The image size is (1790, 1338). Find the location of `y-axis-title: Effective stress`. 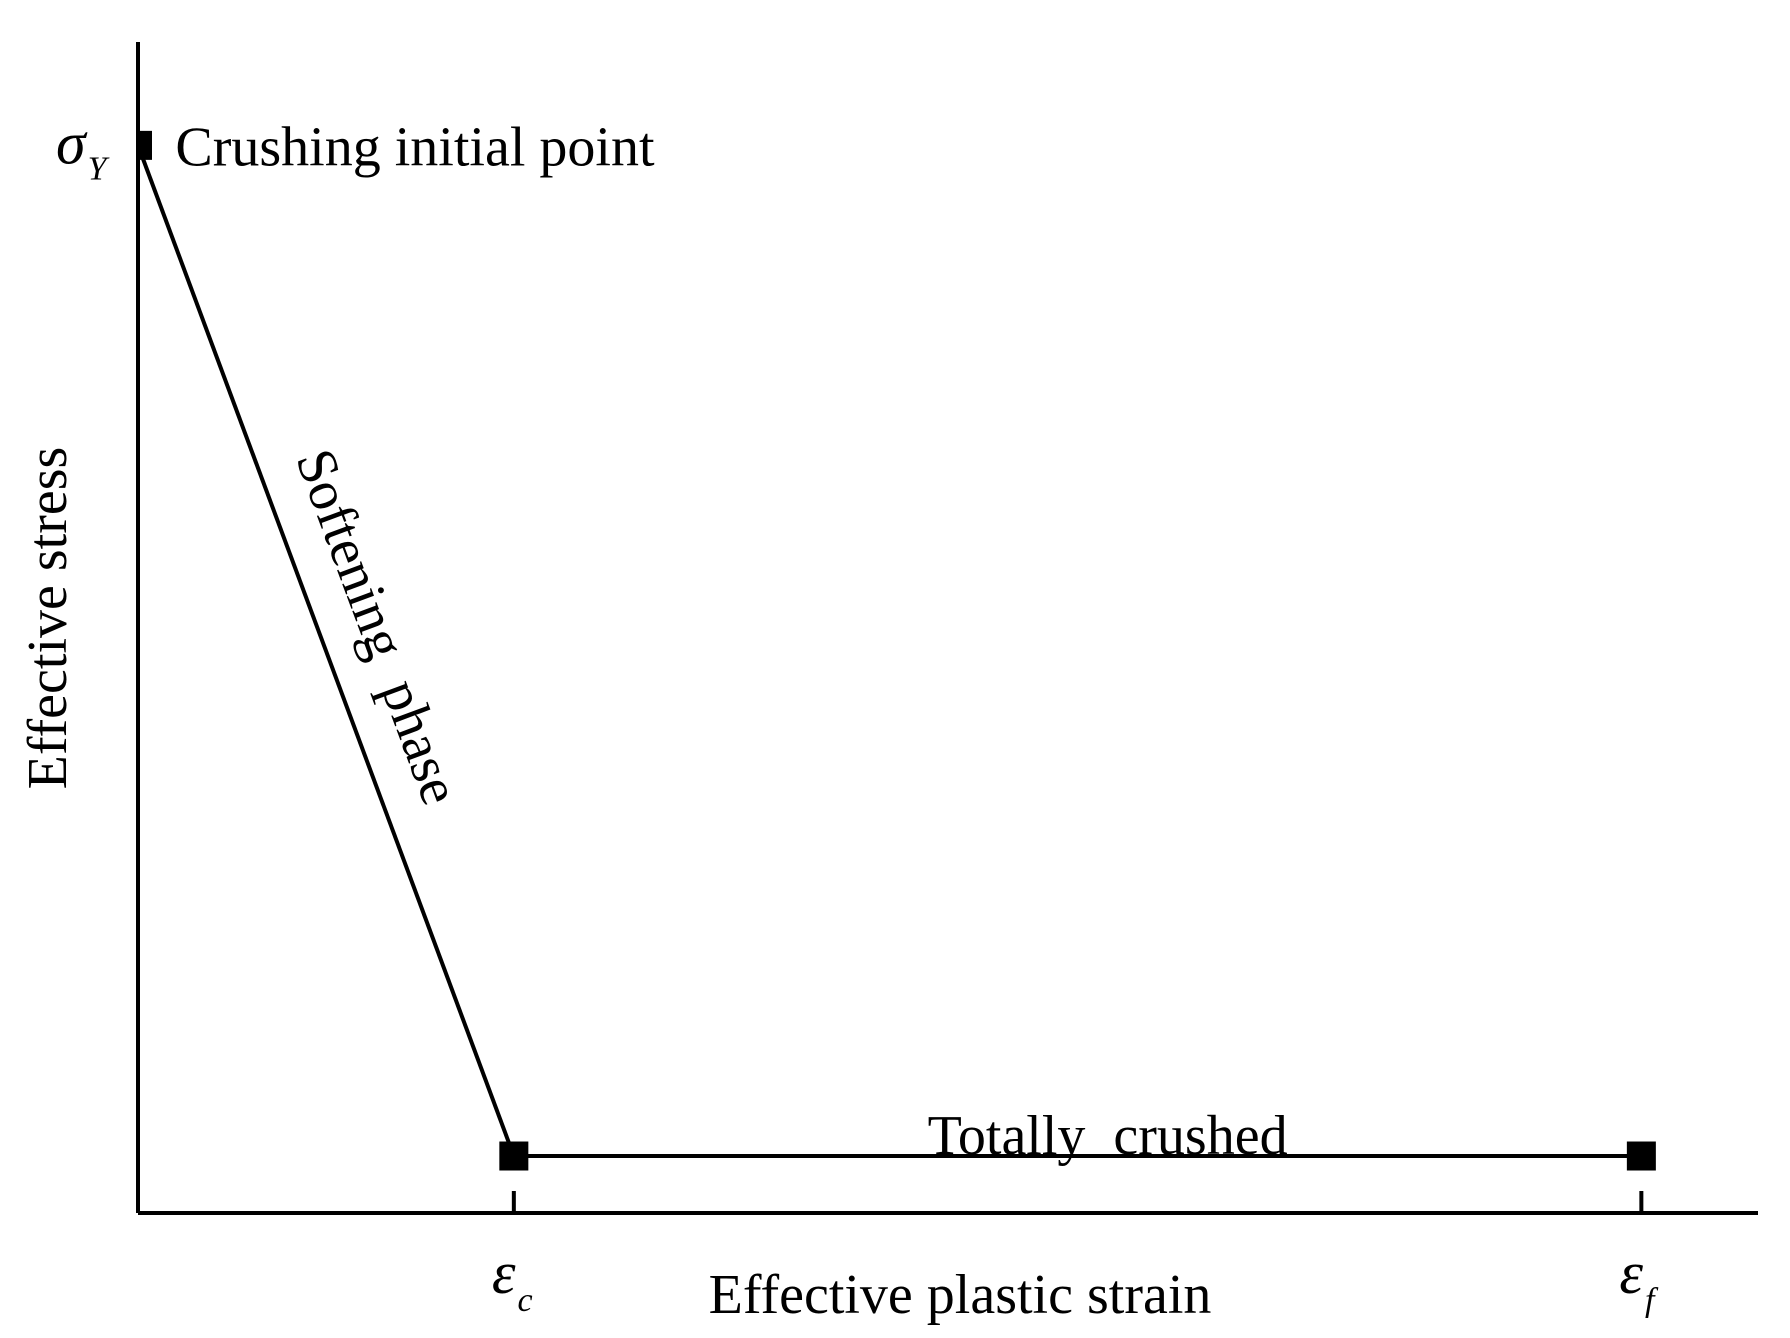

y-axis-title: Effective stress is located at coordinates (48, 618).